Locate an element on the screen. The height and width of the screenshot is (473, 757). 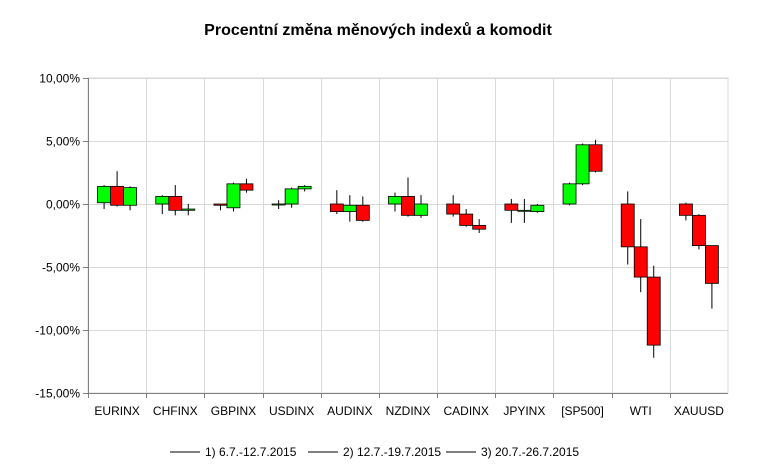
legend-entry: 1) 6.7.-12.7.2015 is located at coordinates (233, 452).